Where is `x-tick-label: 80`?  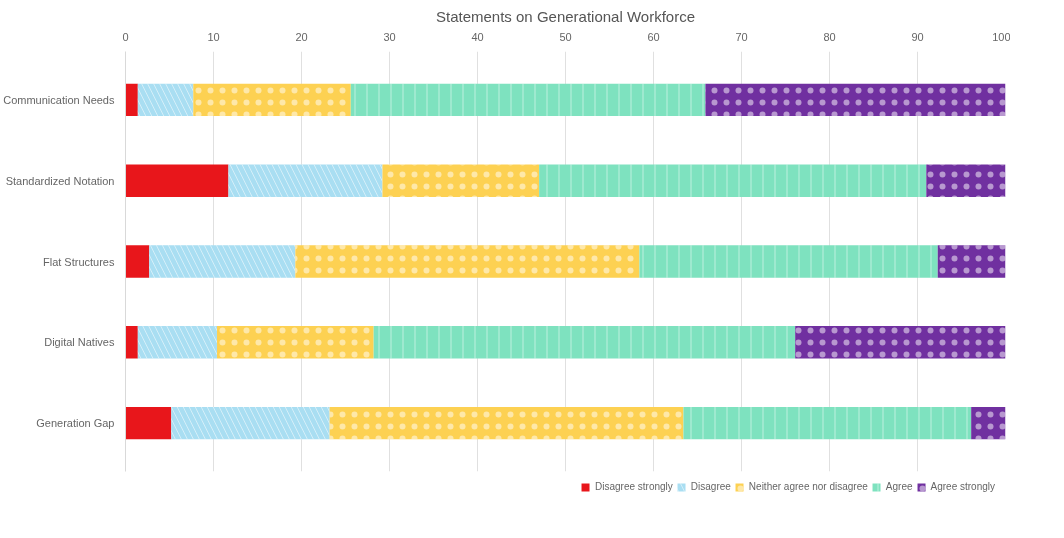
x-tick-label: 80 is located at coordinates (829, 36).